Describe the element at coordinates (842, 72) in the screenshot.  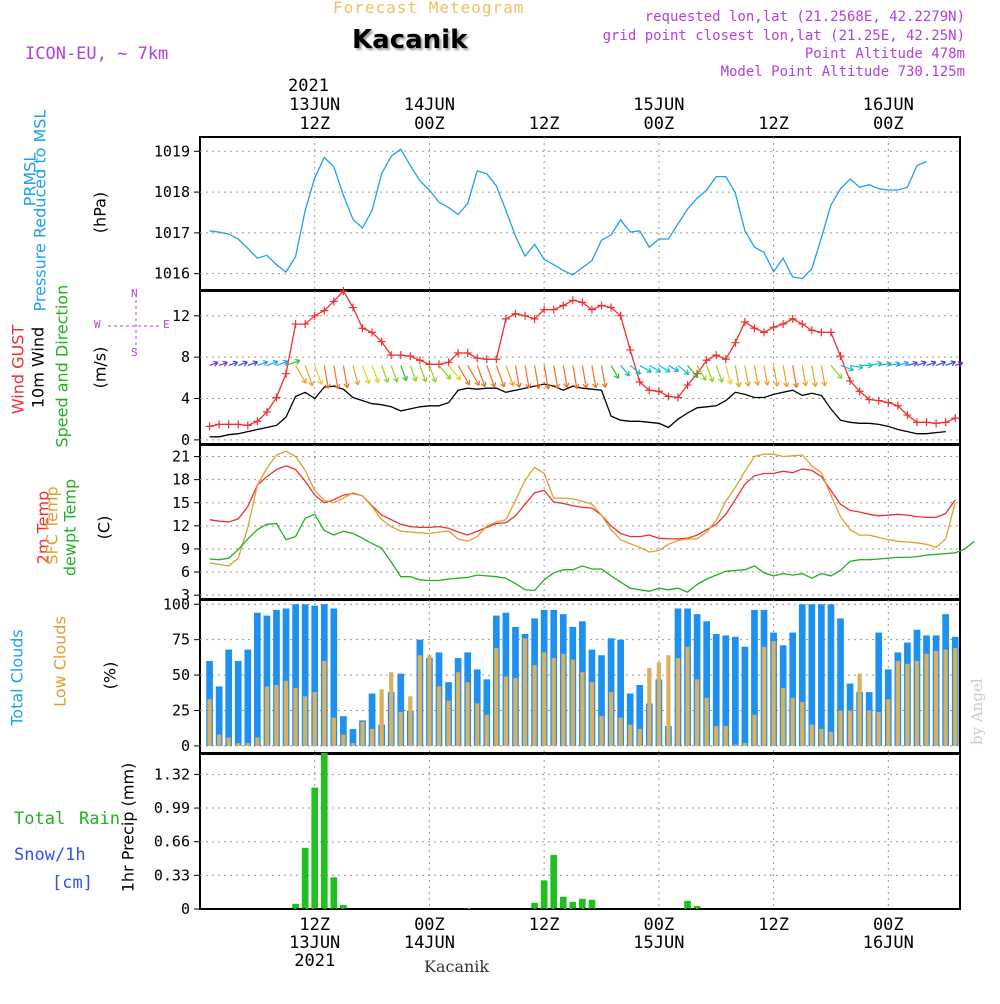
I see `model-altitude: Model Point Altitude 730.125m` at that location.